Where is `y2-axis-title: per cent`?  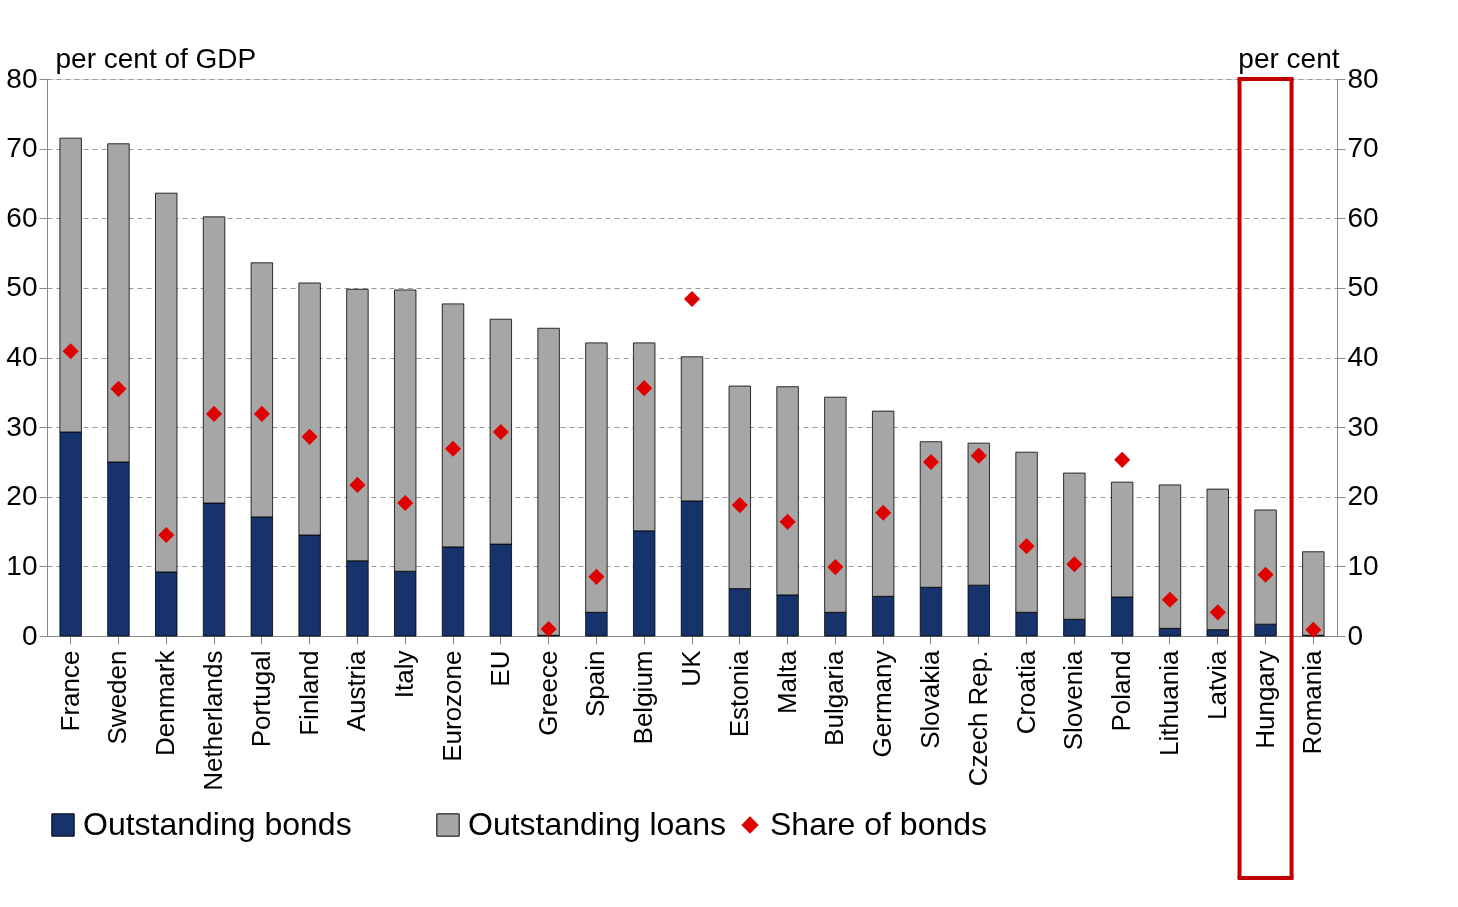 y2-axis-title: per cent is located at coordinates (1289, 58).